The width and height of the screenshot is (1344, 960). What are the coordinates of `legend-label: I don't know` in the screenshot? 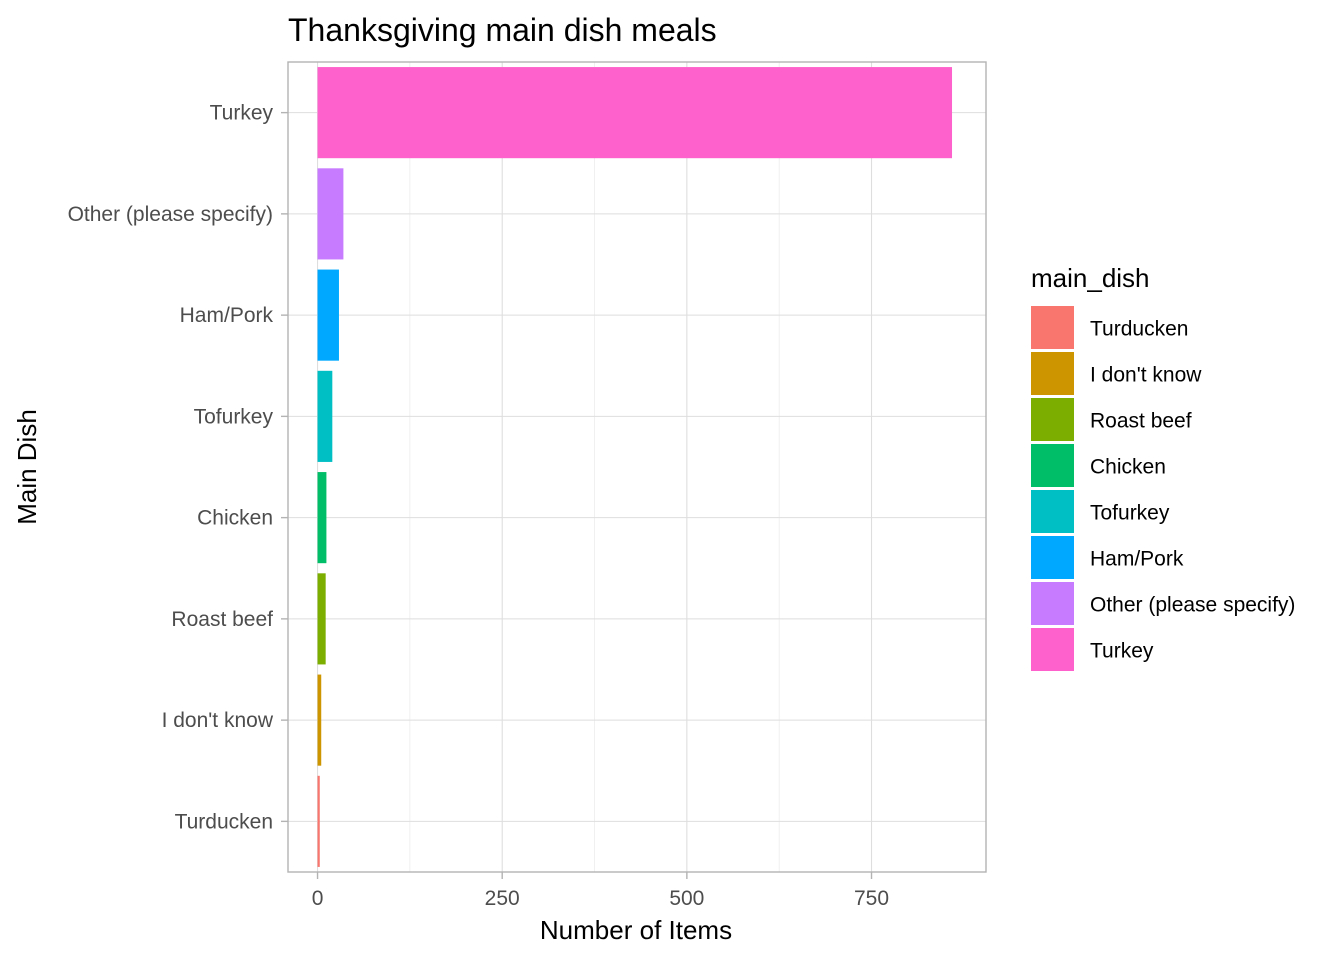 It's located at (1146, 375).